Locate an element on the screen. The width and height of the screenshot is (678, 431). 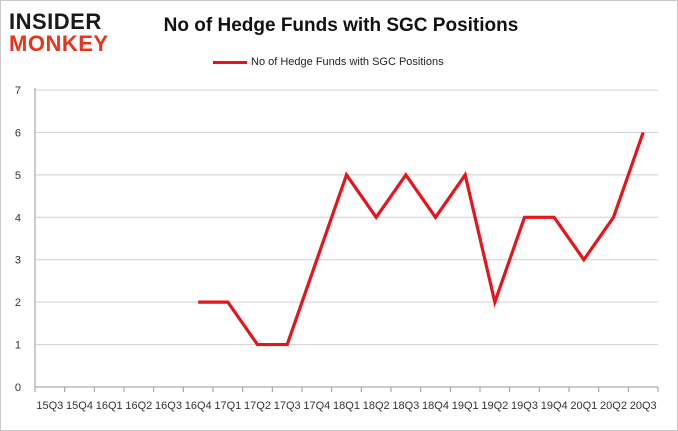
legend-swatch is located at coordinates (230, 62).